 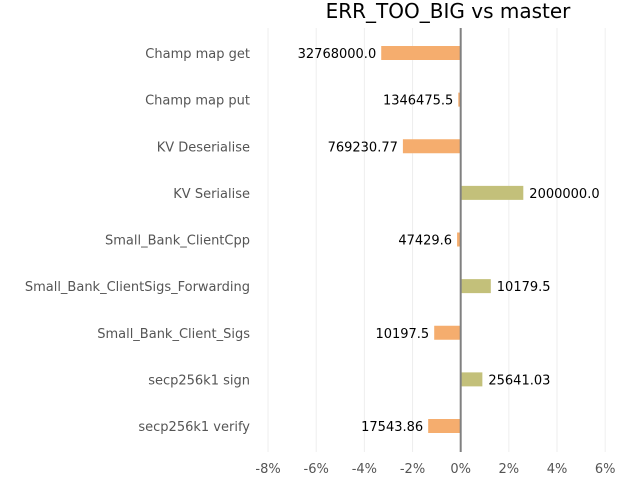 What do you see at coordinates (363, 147) in the screenshot?
I see `data-label: 769230.77` at bounding box center [363, 147].